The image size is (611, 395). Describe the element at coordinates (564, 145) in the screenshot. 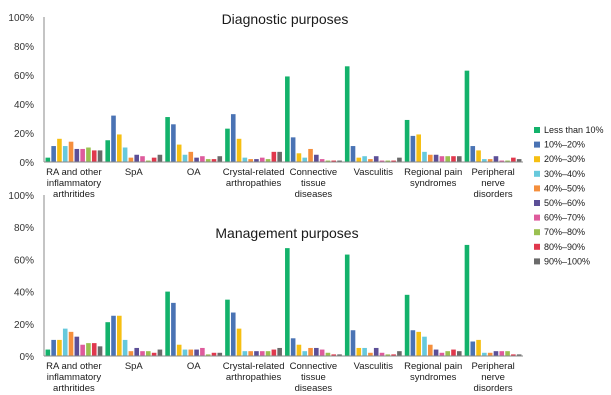

I see `legend-label: 10%–20%` at that location.